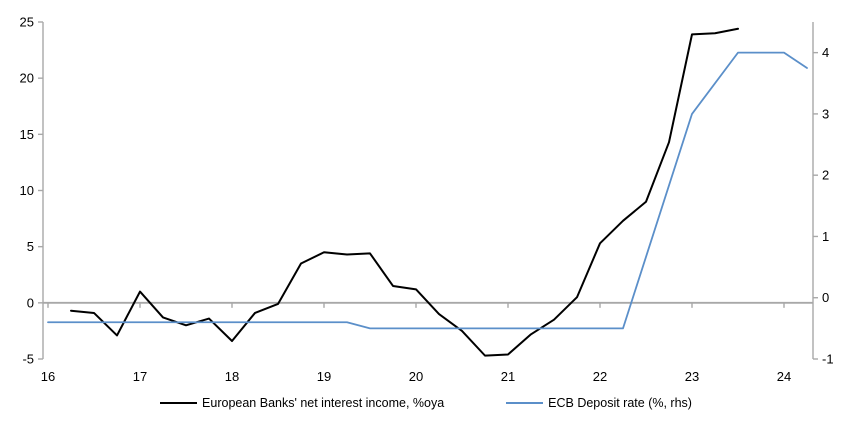 The width and height of the screenshot is (852, 427). I want to click on x-axis-tick-label: 20, so click(416, 376).